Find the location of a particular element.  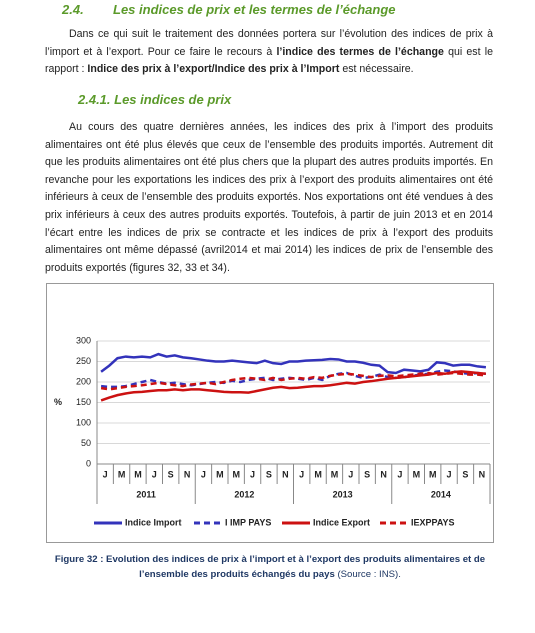

x-group-label: 2012 is located at coordinates (244, 494).